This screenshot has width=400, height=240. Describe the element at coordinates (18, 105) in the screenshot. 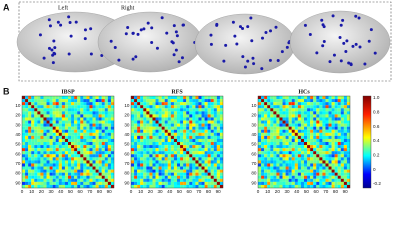

I see `y-tick-label: 10` at that location.